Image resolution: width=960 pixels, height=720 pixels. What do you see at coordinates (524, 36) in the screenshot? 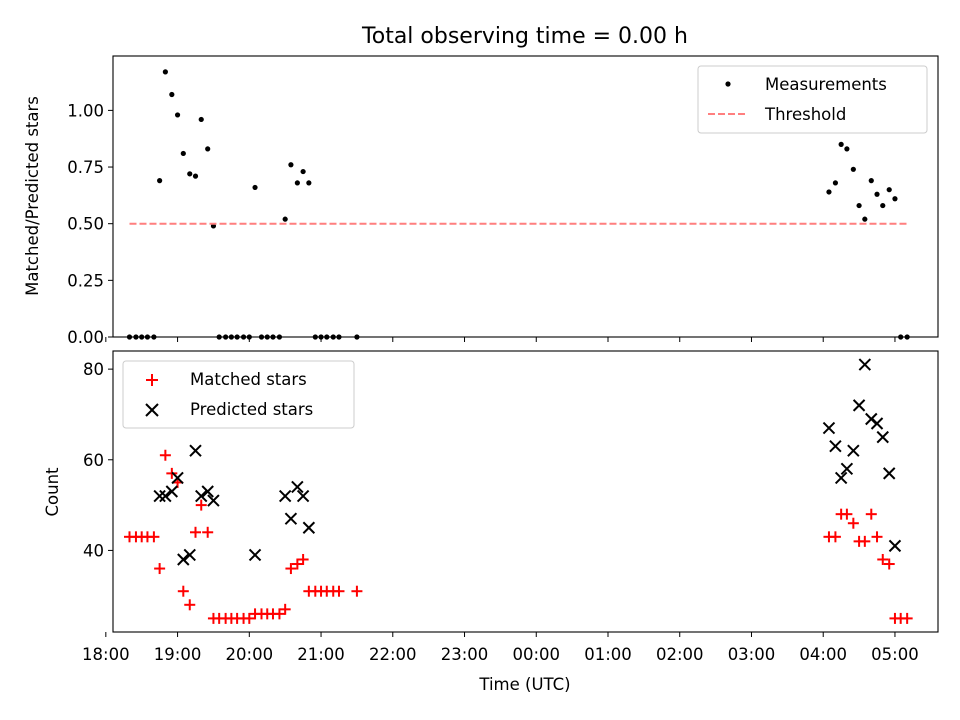
I see `chart-title: Total observing time = 0.00 h` at bounding box center [524, 36].